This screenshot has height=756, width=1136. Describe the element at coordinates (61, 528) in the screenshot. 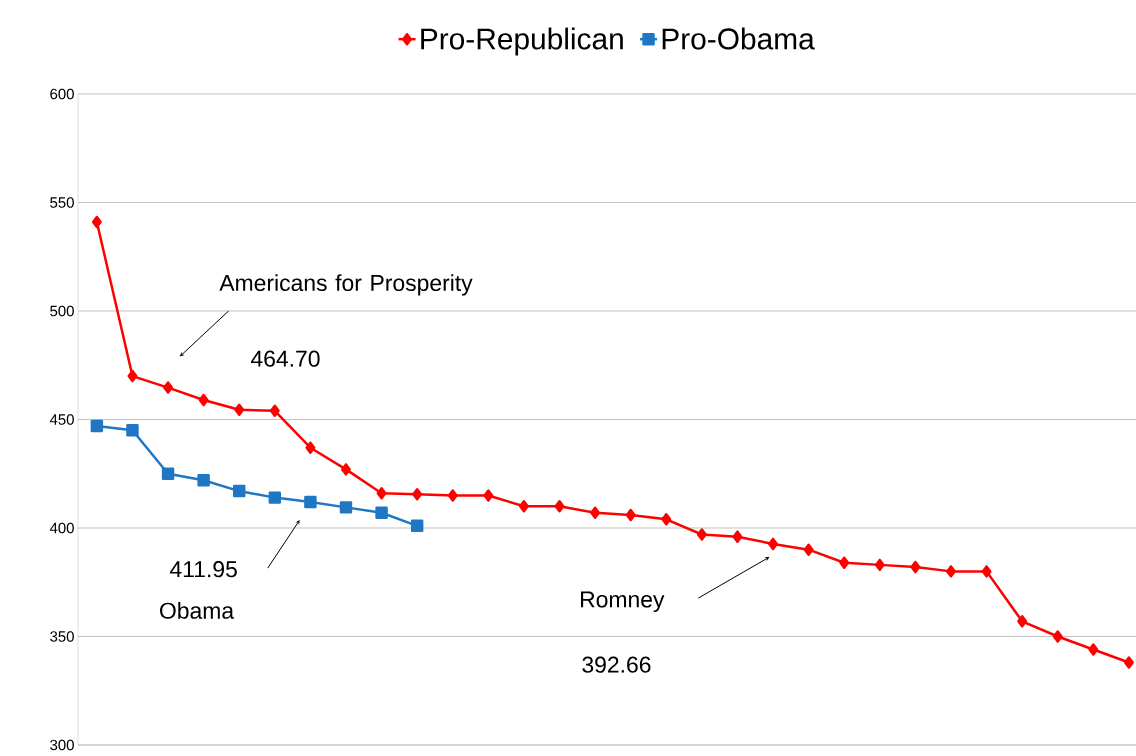

I see `y-tick-label: 400` at that location.